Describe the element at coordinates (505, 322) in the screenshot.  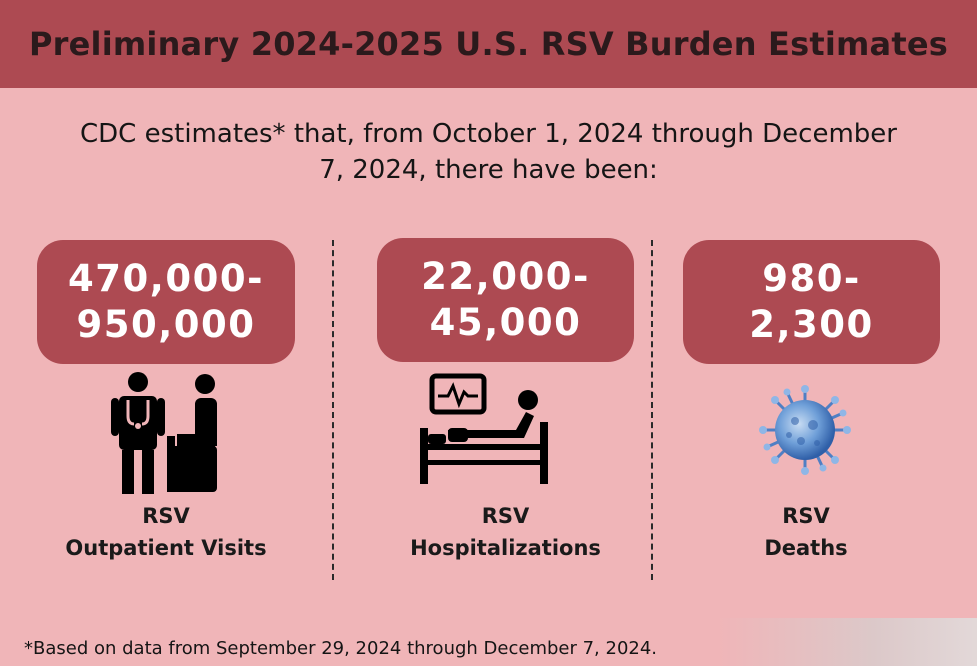
I see `hospitalizations-range-high: 45,000` at that location.